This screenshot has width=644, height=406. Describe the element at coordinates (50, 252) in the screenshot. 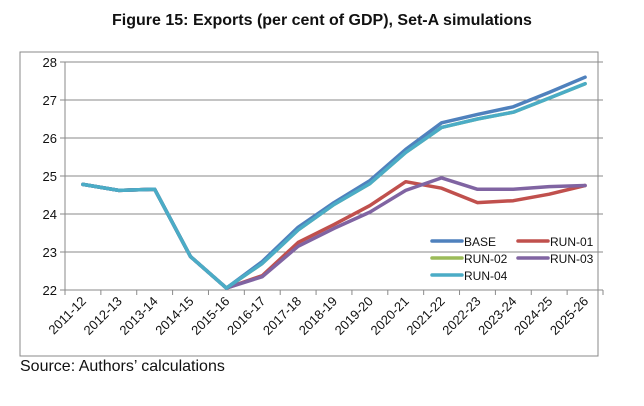

I see `y-tick-label: 23` at that location.